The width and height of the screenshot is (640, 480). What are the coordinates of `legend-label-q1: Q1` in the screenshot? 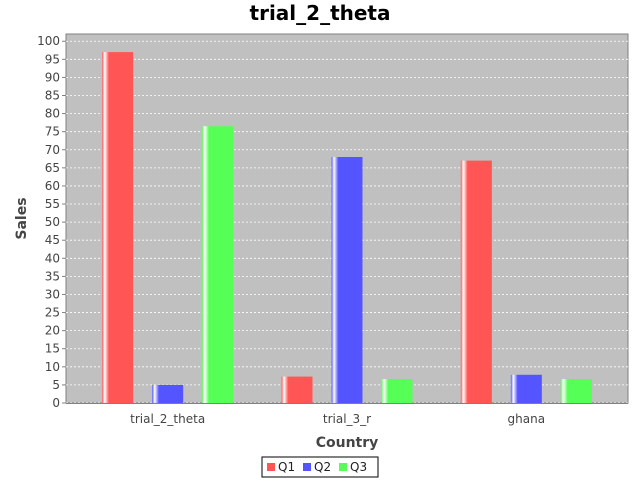 It's located at (286, 467).